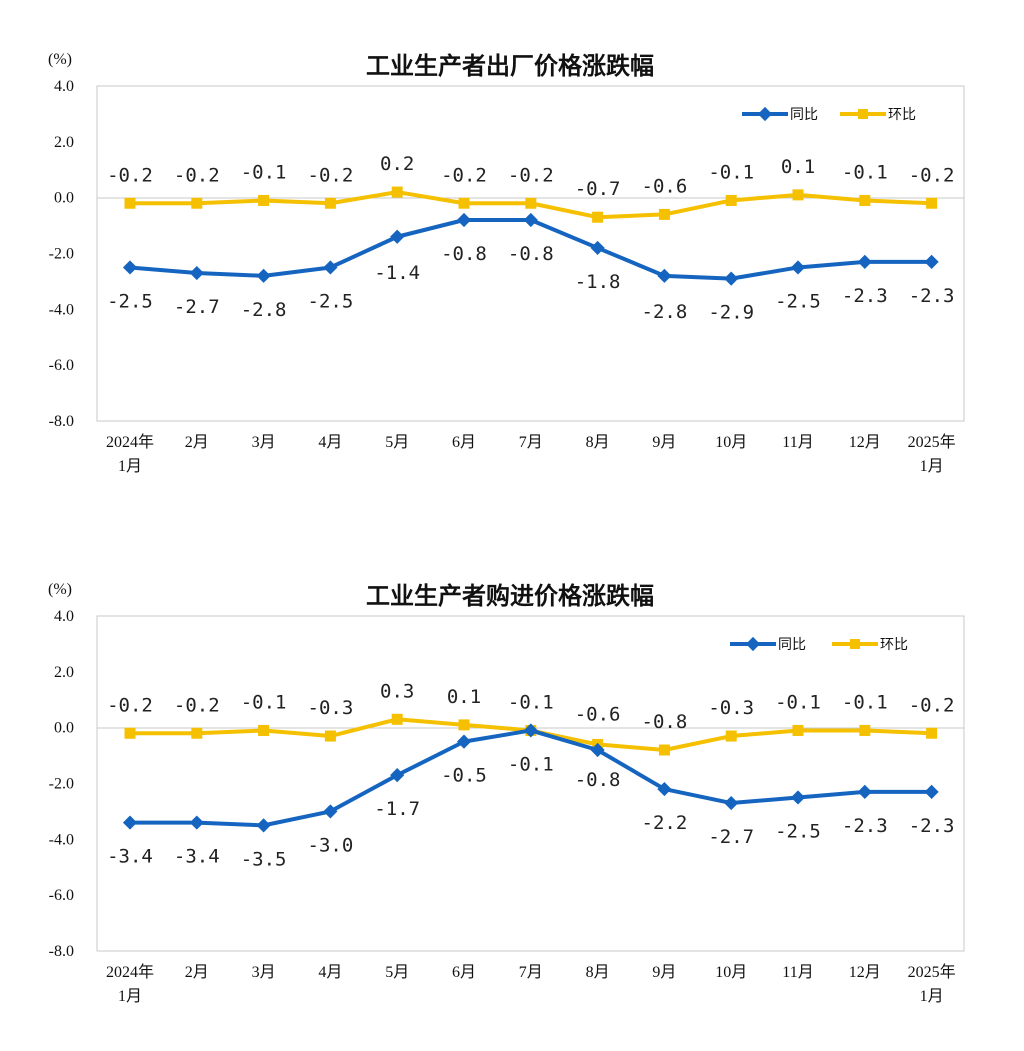  I want to click on x-tick-label: 1月, so click(130, 996).